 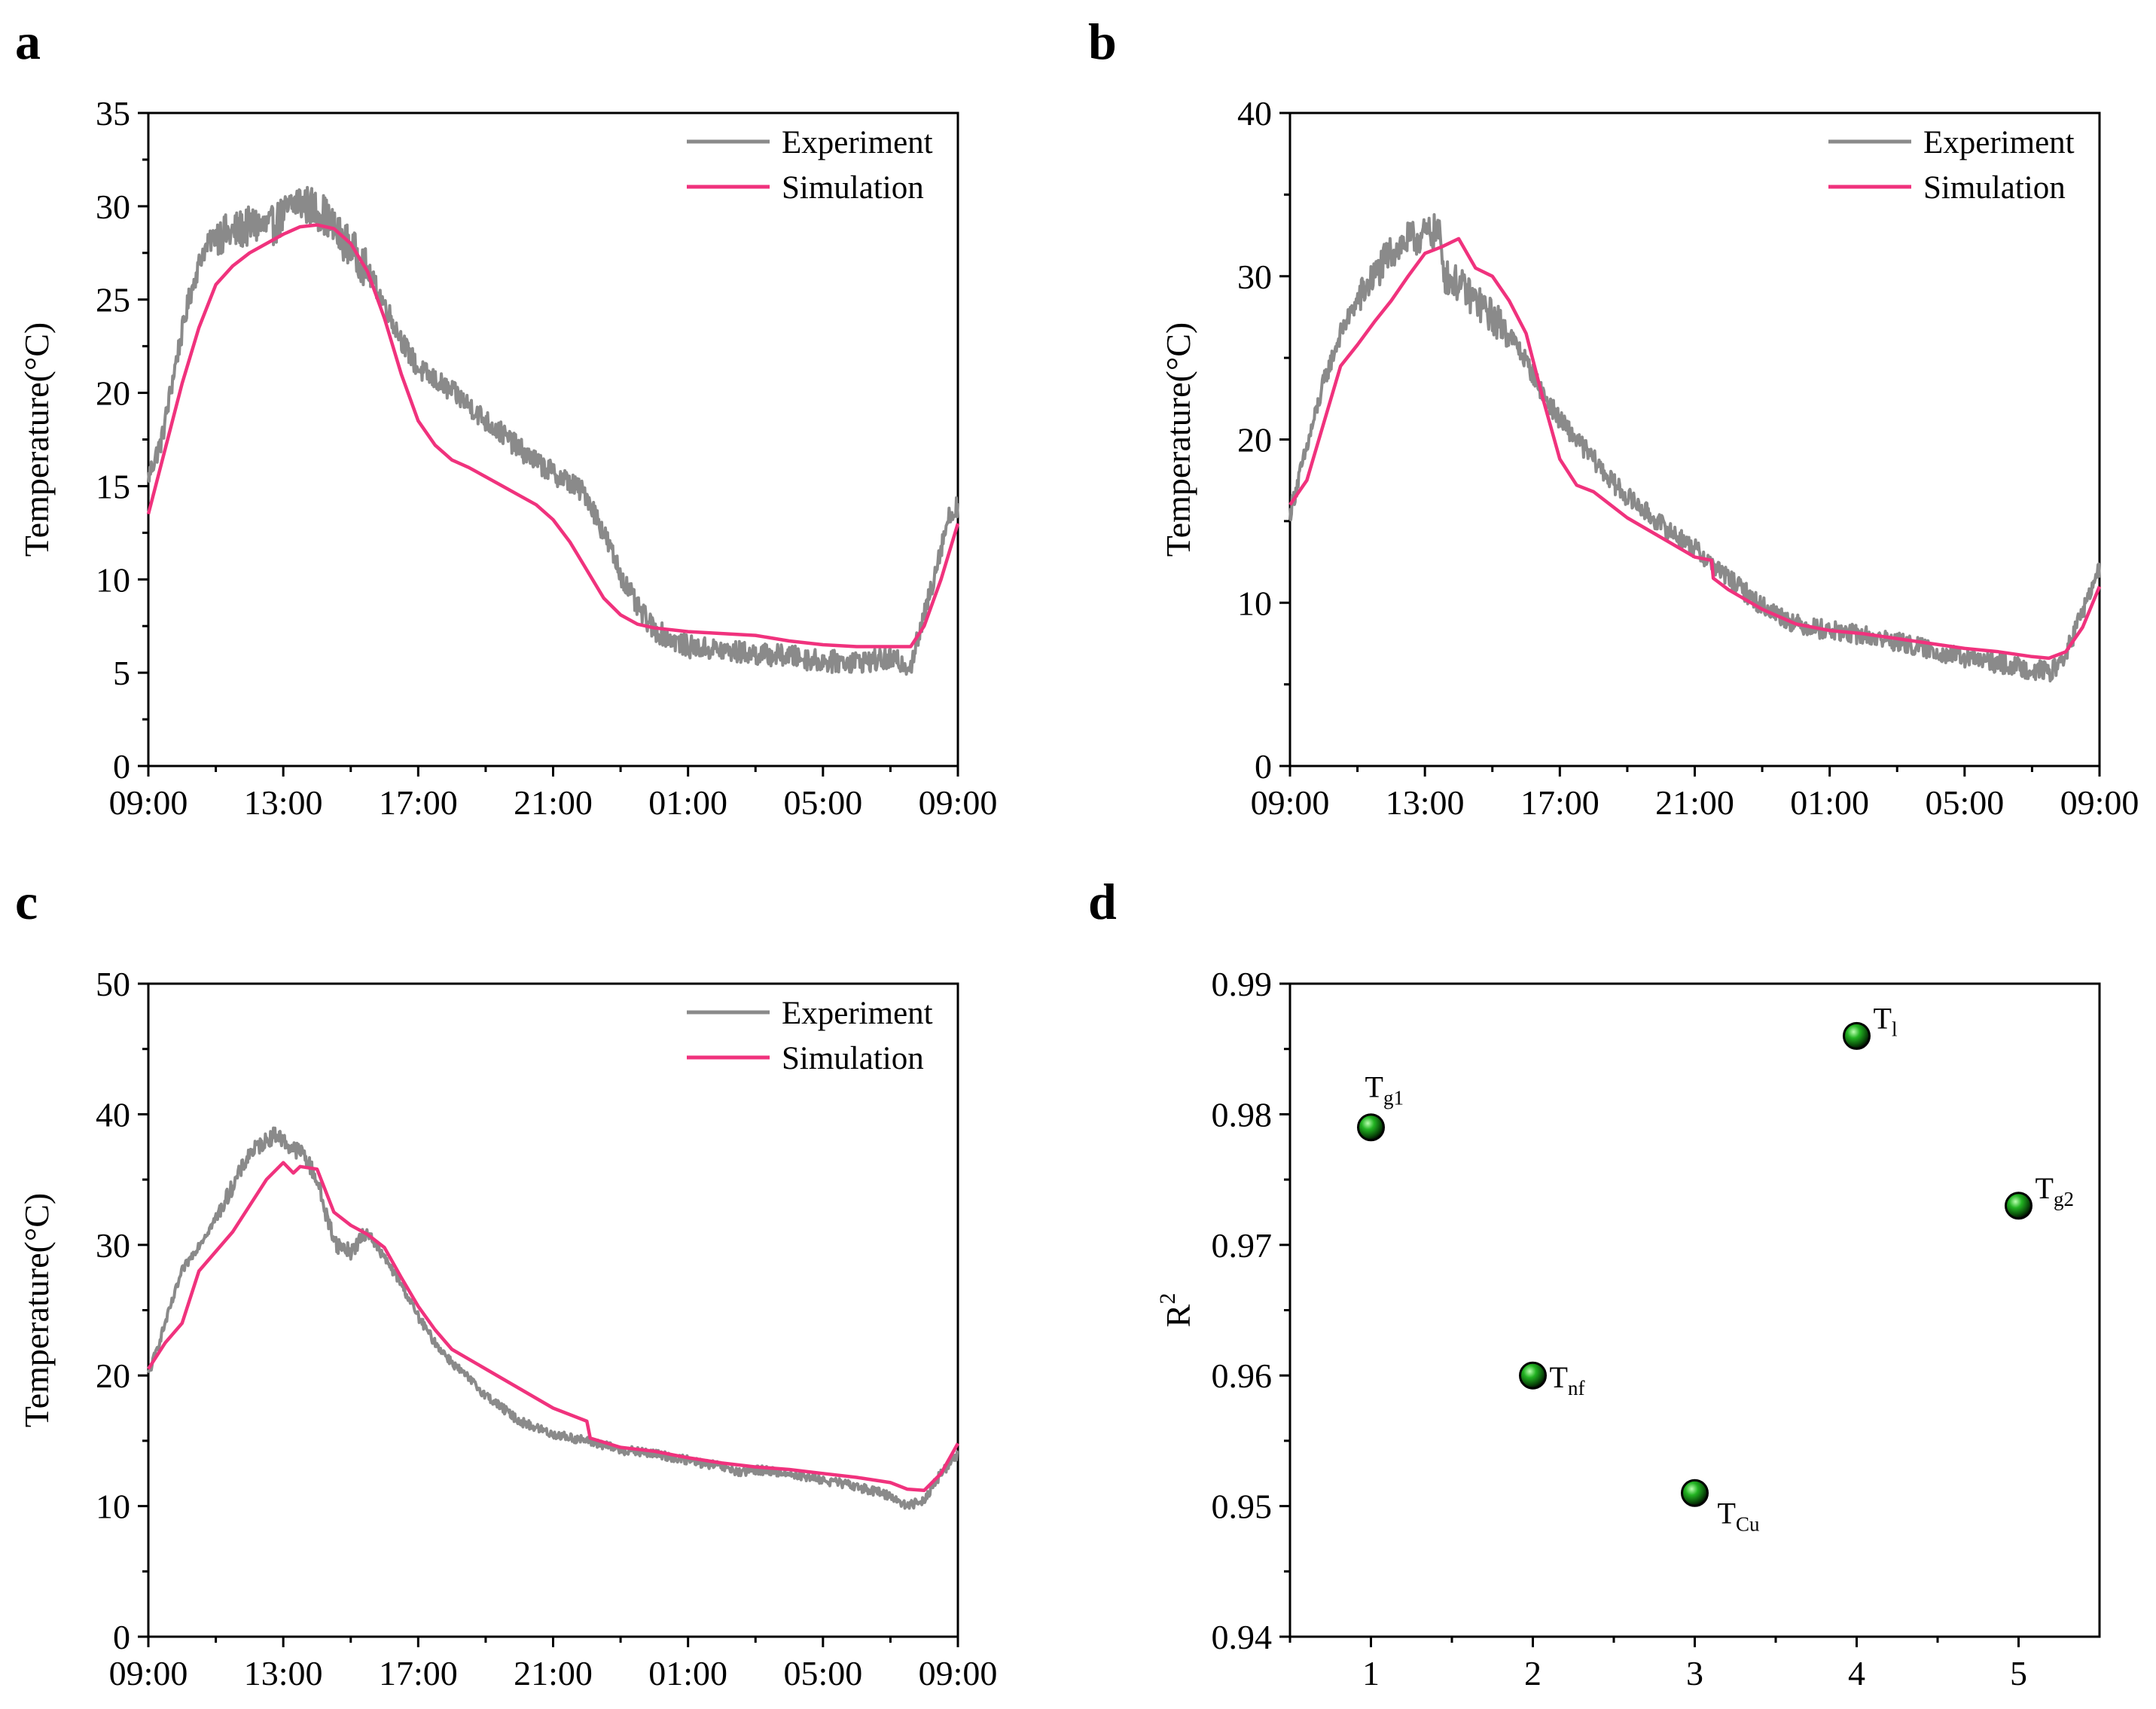 What do you see at coordinates (113, 393) in the screenshot?
I see `y-tick-label-a: 20` at bounding box center [113, 393].